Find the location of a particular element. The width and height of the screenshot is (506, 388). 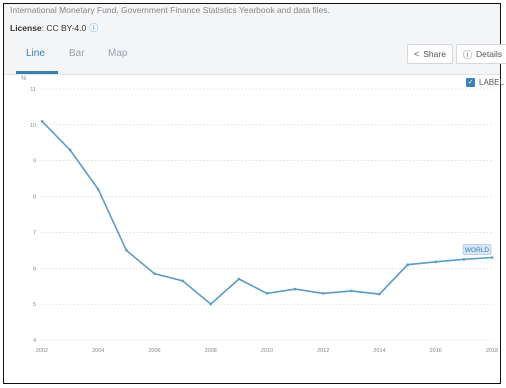

x-tick-label: 2008 is located at coordinates (211, 351).